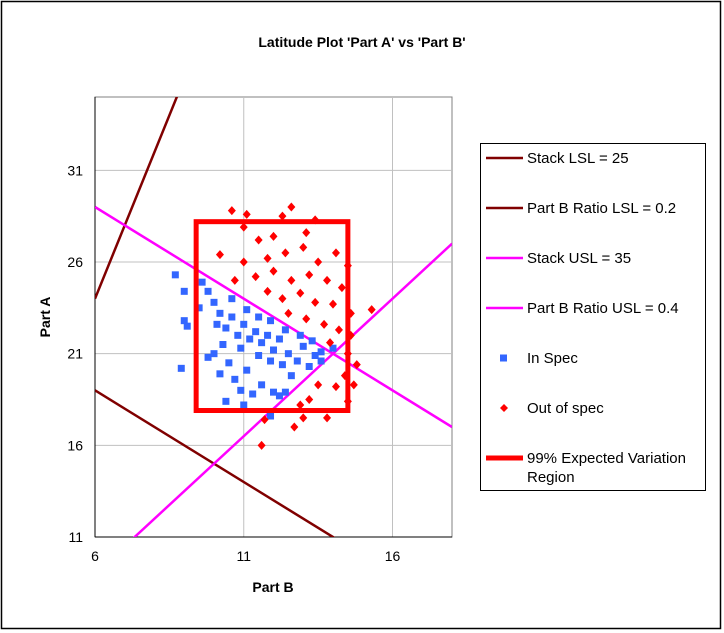  I want to click on x-tick-label: 11, so click(243, 556).